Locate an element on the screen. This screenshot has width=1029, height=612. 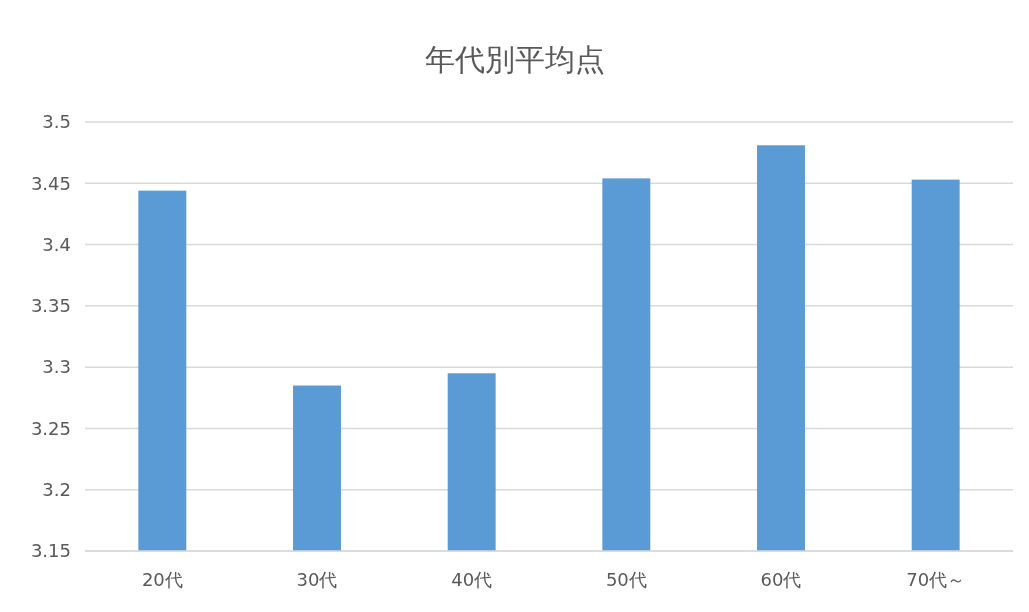
y-tick-label: 3.45 is located at coordinates (50, 183).